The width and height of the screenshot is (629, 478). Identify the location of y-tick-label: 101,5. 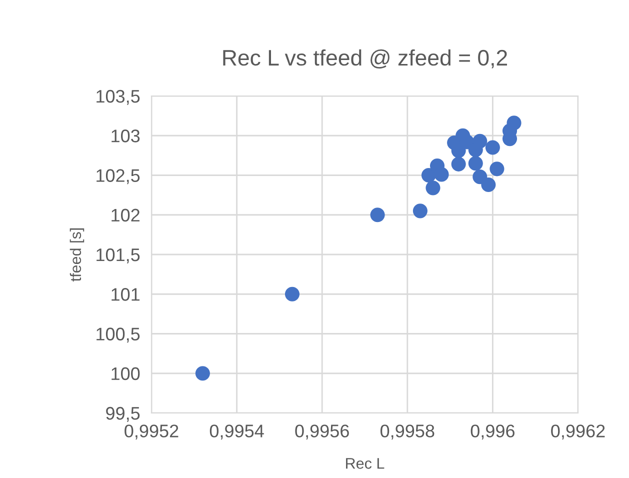
(118, 256).